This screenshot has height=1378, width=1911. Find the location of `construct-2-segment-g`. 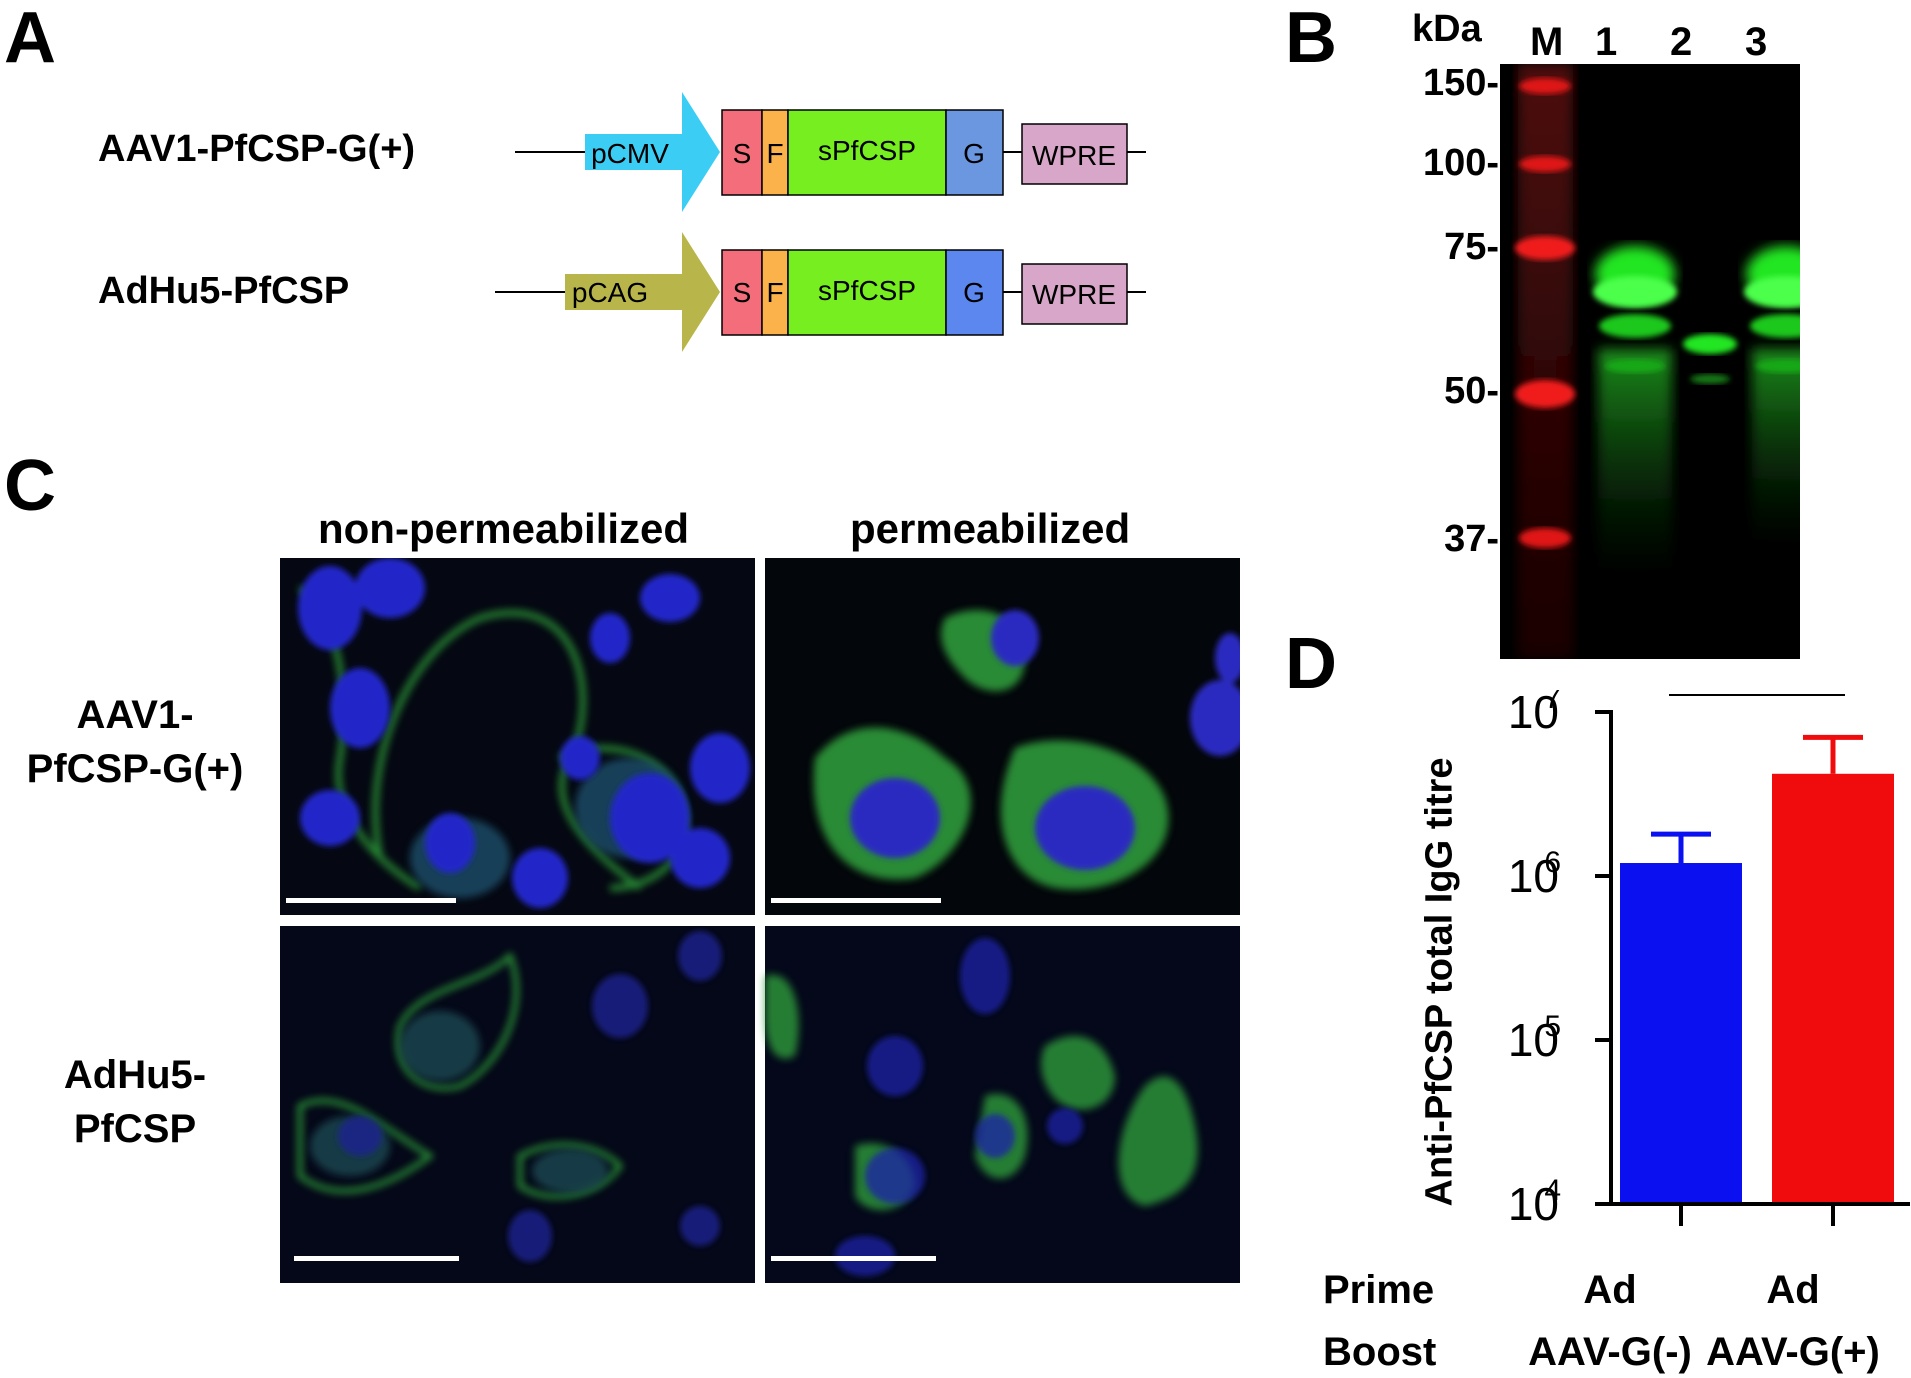

construct-2-segment-g is located at coordinates (974, 292).